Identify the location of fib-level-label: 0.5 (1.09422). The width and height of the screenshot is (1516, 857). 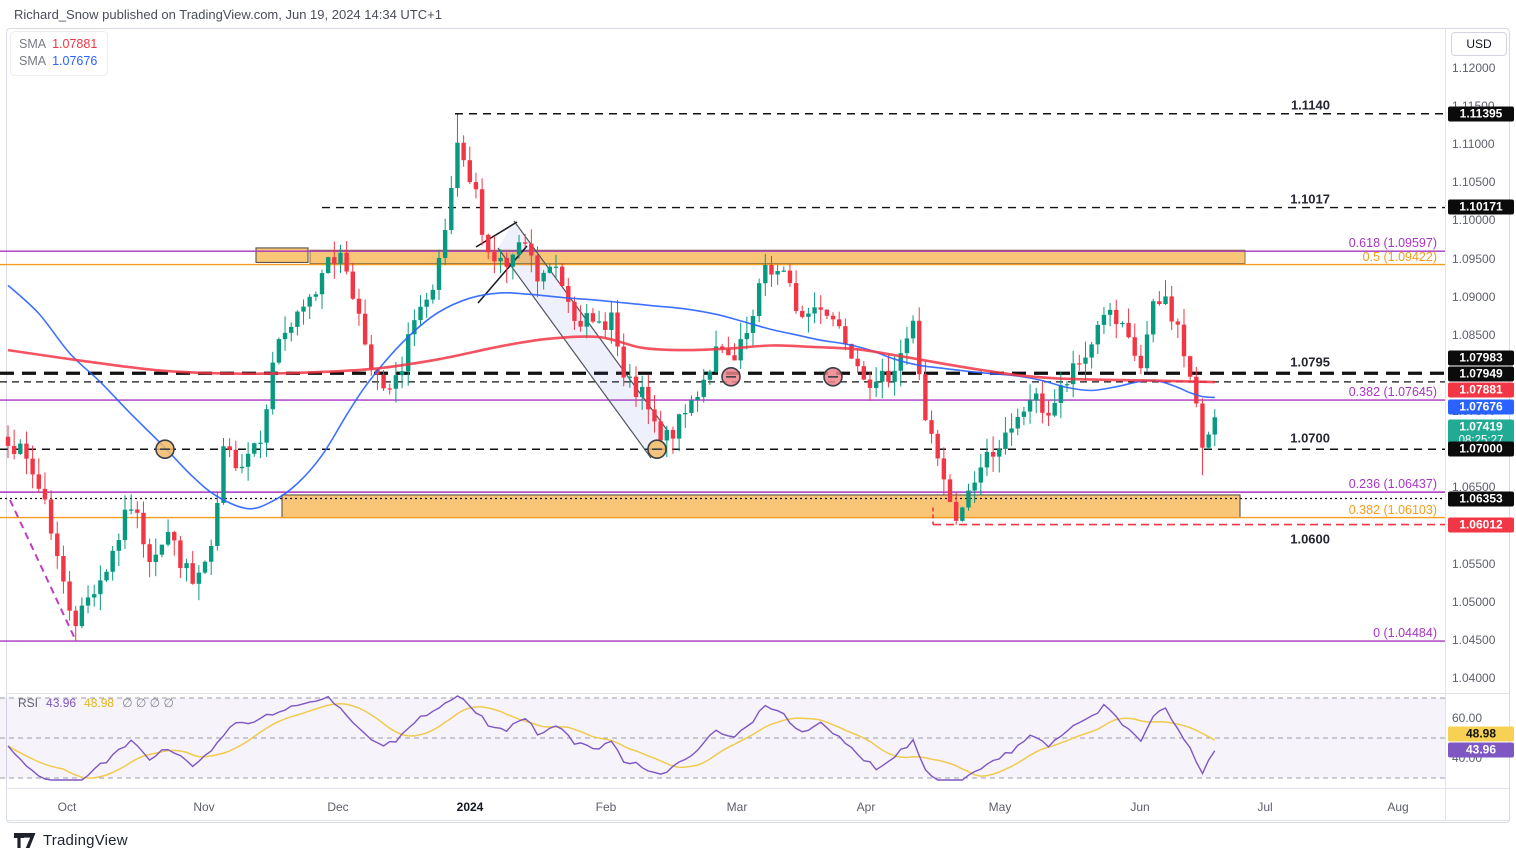
(1399, 257).